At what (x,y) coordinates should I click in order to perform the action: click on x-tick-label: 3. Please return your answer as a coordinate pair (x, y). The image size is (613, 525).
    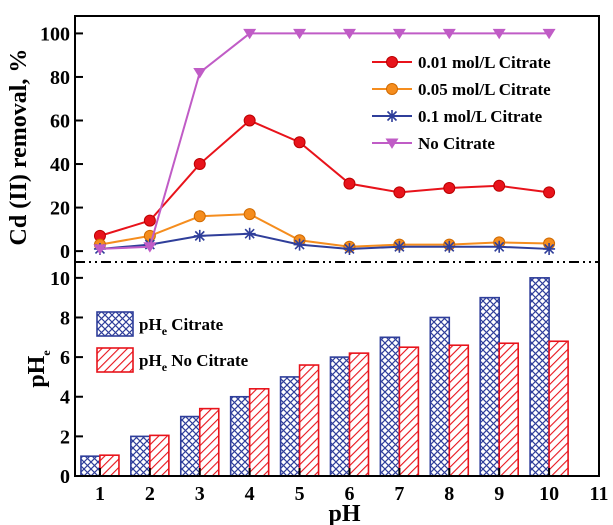
    Looking at the image, I should click on (200, 494).